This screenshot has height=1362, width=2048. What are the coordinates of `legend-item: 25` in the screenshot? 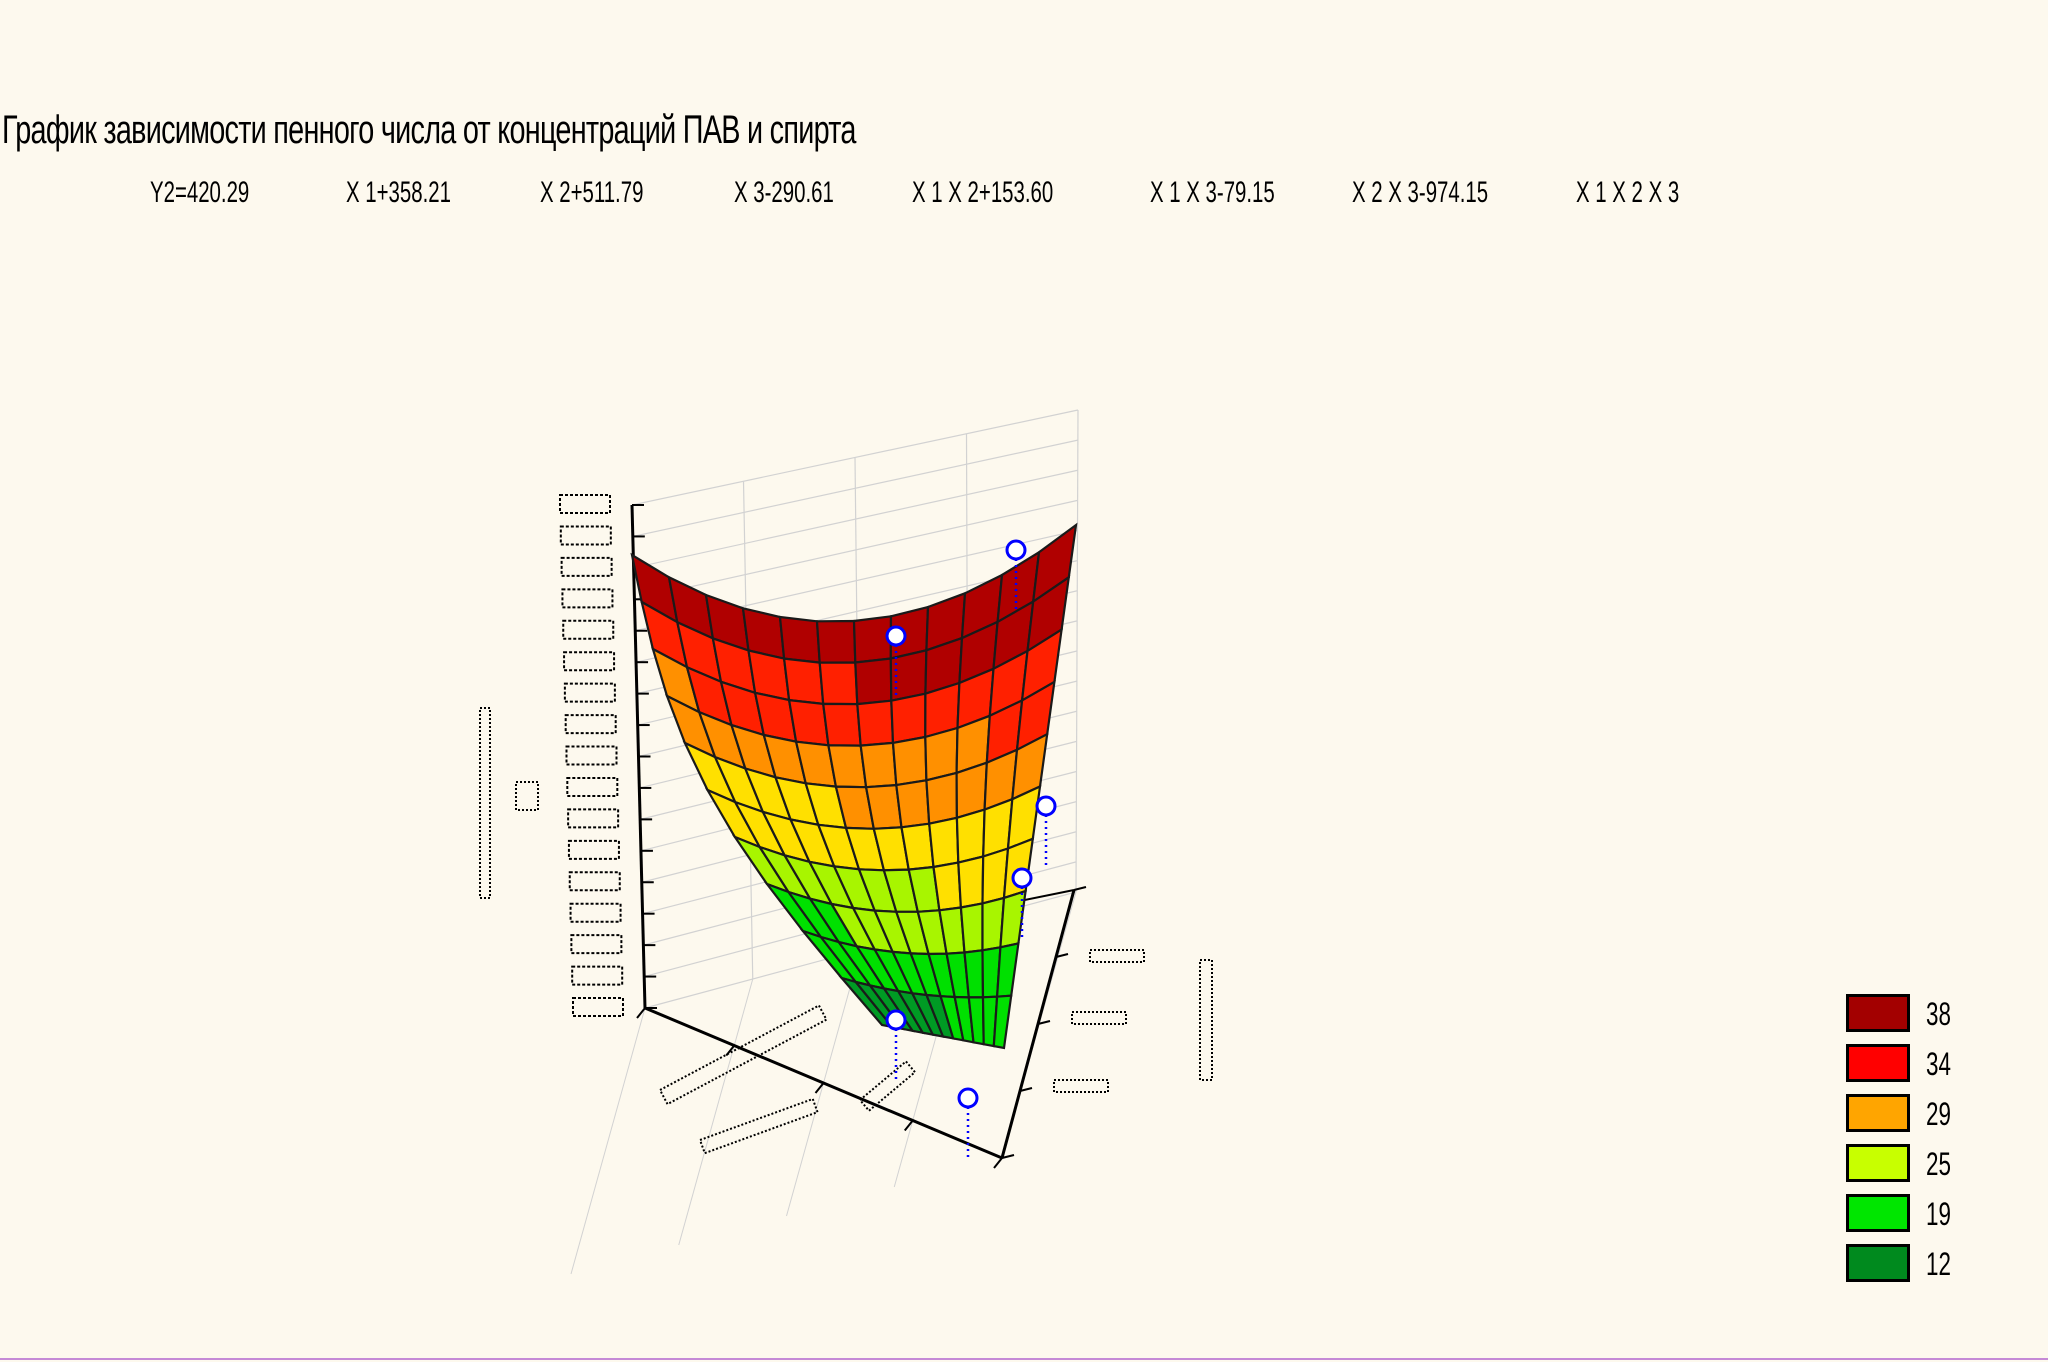 It's located at (1947, 1166).